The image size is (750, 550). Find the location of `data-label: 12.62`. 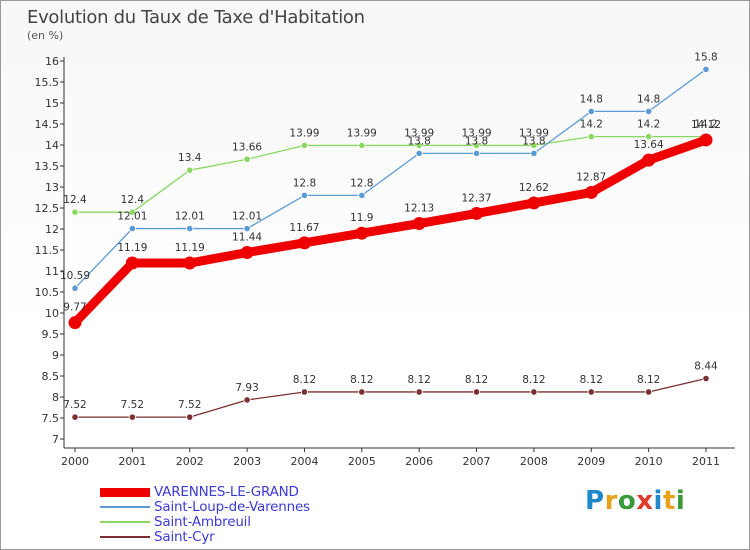

data-label: 12.62 is located at coordinates (534, 188).